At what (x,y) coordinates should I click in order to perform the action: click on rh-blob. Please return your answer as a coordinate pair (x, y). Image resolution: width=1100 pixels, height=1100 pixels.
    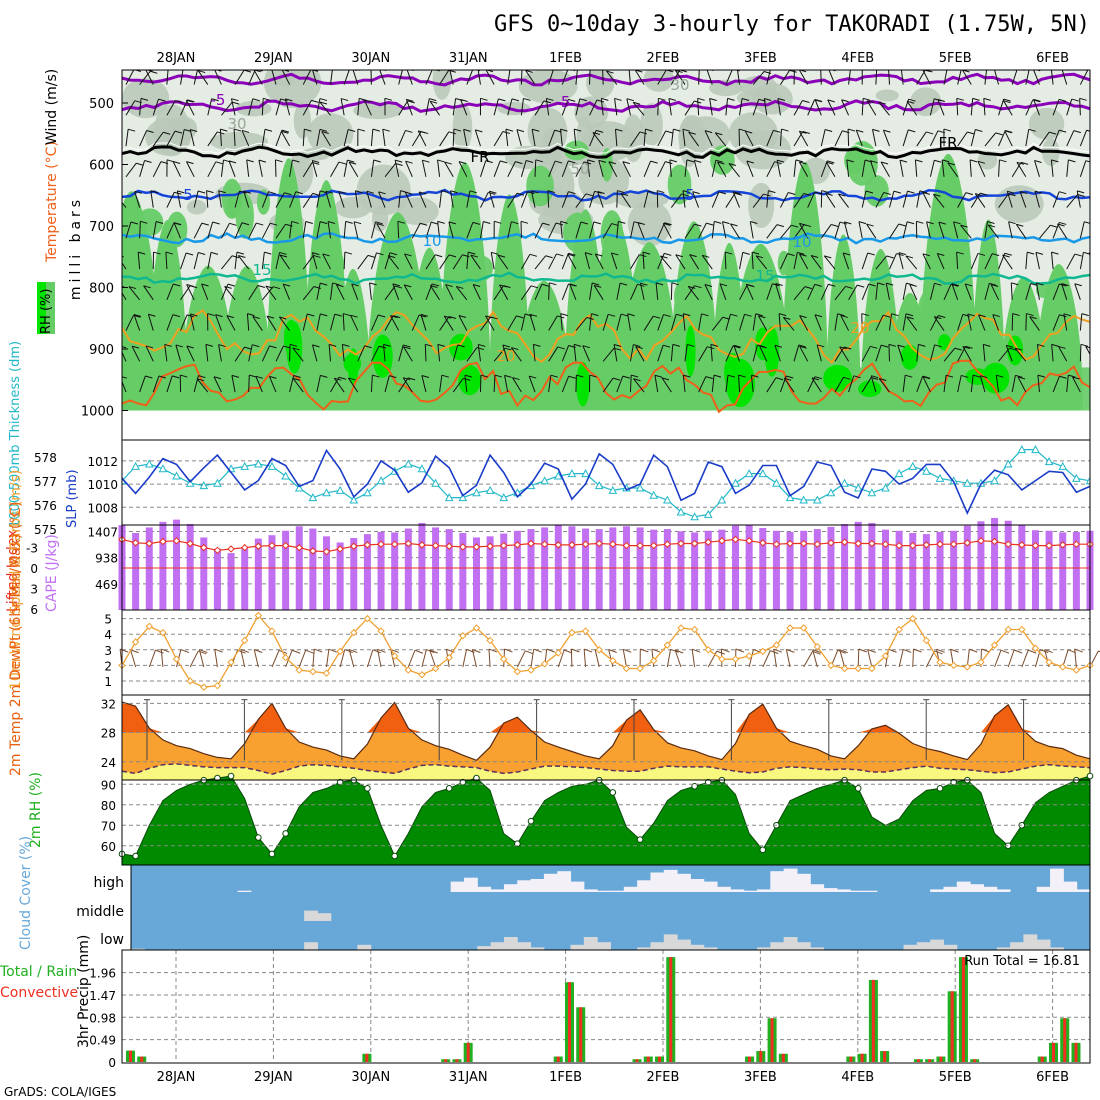
    Looking at the image, I should click on (761, 205).